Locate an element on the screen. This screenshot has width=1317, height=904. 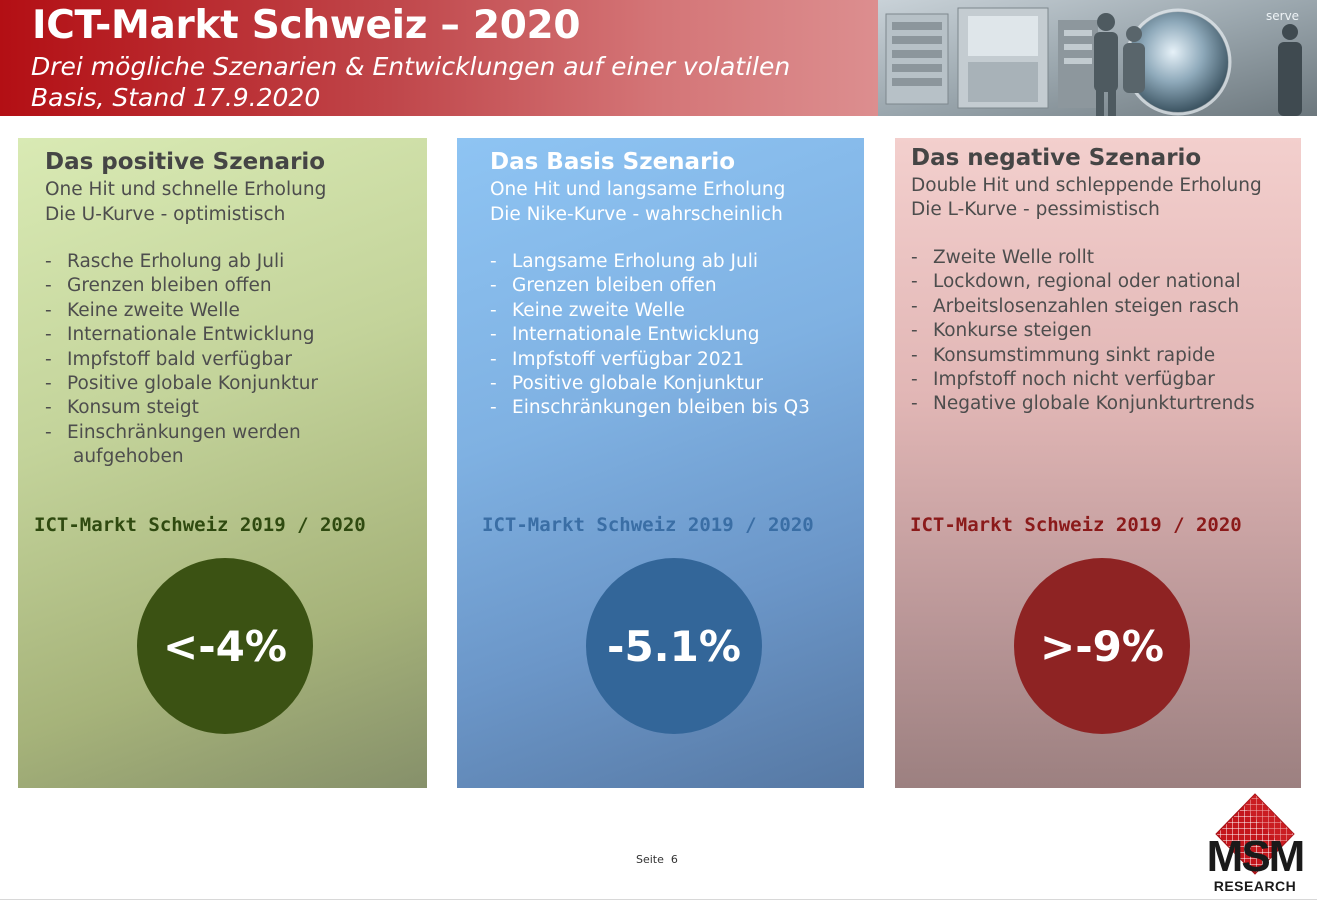
list-item: - Einschränkungen werden aufgehoben is located at coordinates (181, 445).